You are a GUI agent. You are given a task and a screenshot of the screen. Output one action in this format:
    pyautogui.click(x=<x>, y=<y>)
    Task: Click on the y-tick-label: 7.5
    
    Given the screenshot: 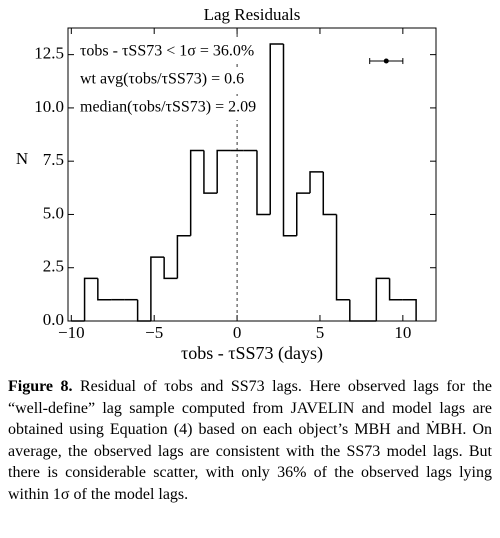 What is the action you would take?
    pyautogui.click(x=53, y=159)
    